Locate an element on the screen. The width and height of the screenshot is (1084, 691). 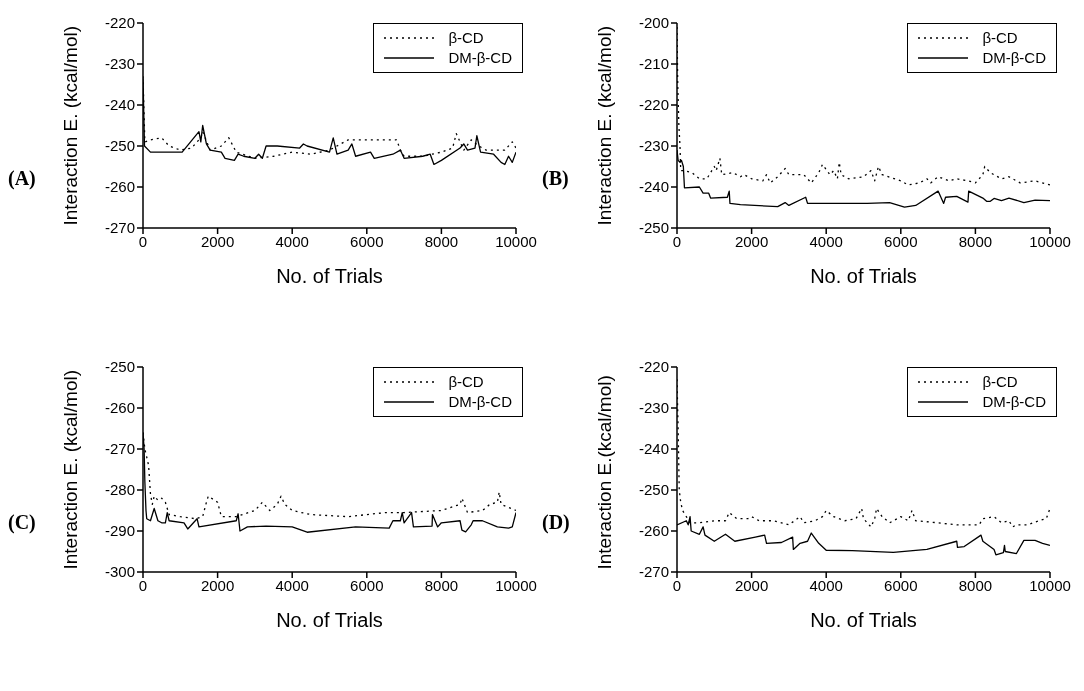
y-tick-label: -210 is located at coordinates (653, 64).